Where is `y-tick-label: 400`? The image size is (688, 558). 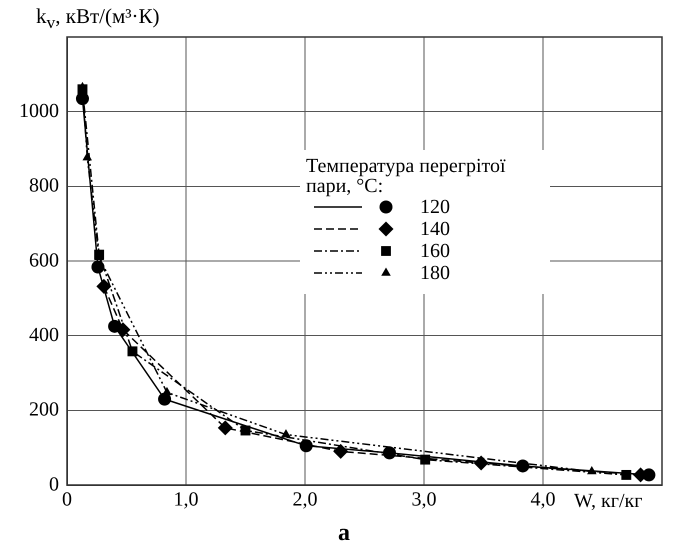
y-tick-label: 400 is located at coordinates (44, 335).